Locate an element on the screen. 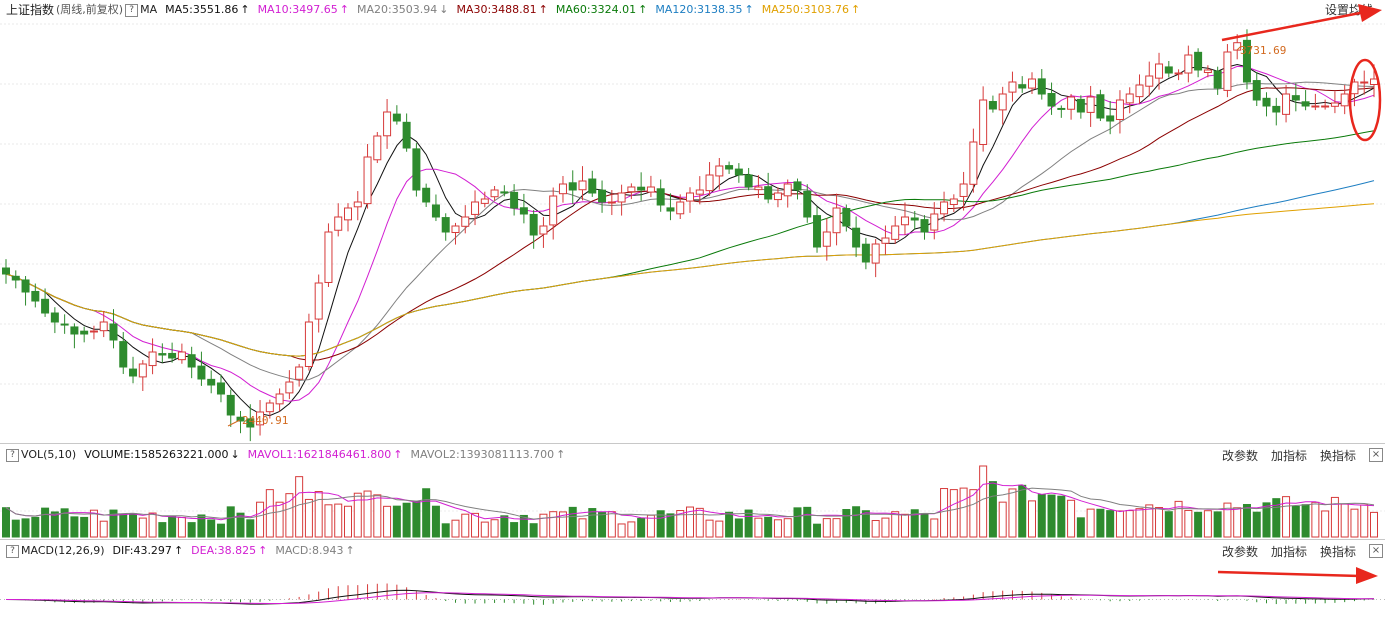  vol-close-icon: × is located at coordinates (1376, 455).